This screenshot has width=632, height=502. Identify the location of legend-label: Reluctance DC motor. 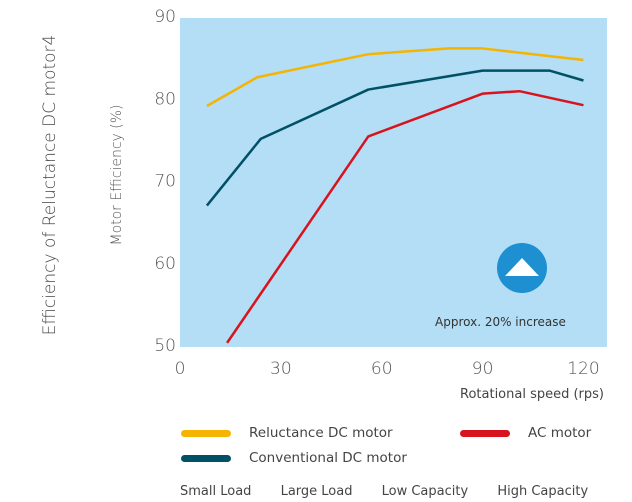
(321, 433).